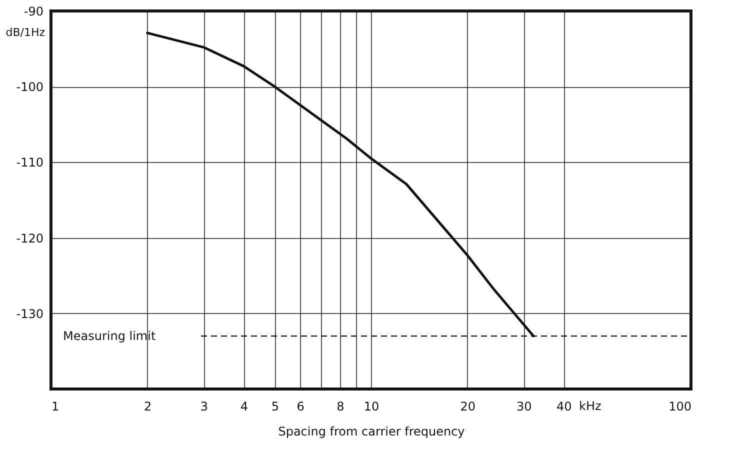  I want to click on x-tick-label: 40, so click(564, 407).